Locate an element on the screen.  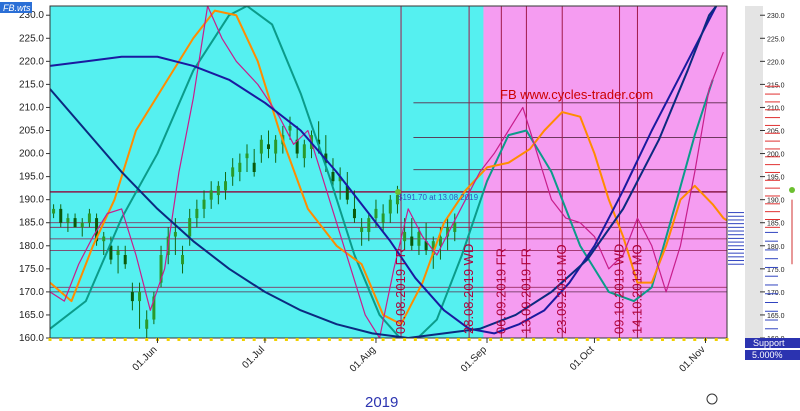
cycle-date-label: 23.09.2019 MO is located at coordinates (561, 289).